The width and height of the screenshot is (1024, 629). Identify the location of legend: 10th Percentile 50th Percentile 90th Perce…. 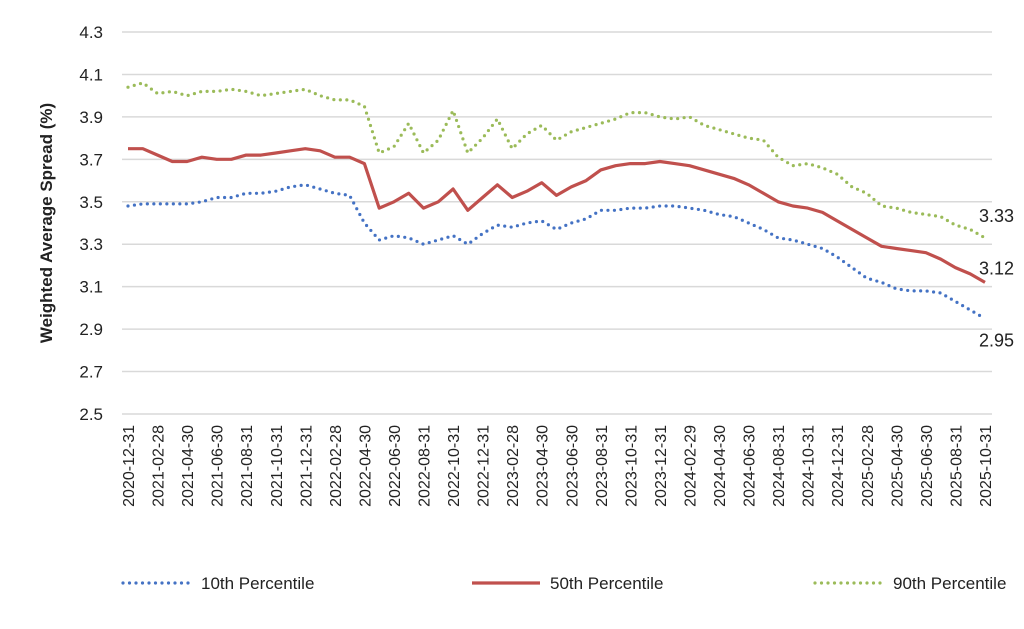
(563, 583).